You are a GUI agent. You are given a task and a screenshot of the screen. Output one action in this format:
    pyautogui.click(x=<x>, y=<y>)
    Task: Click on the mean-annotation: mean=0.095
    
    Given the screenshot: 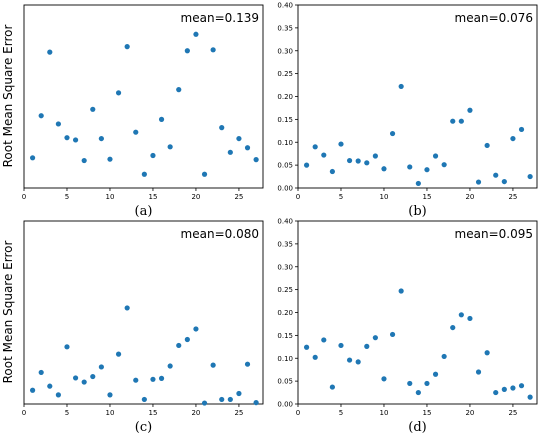 What is the action you would take?
    pyautogui.click(x=494, y=234)
    